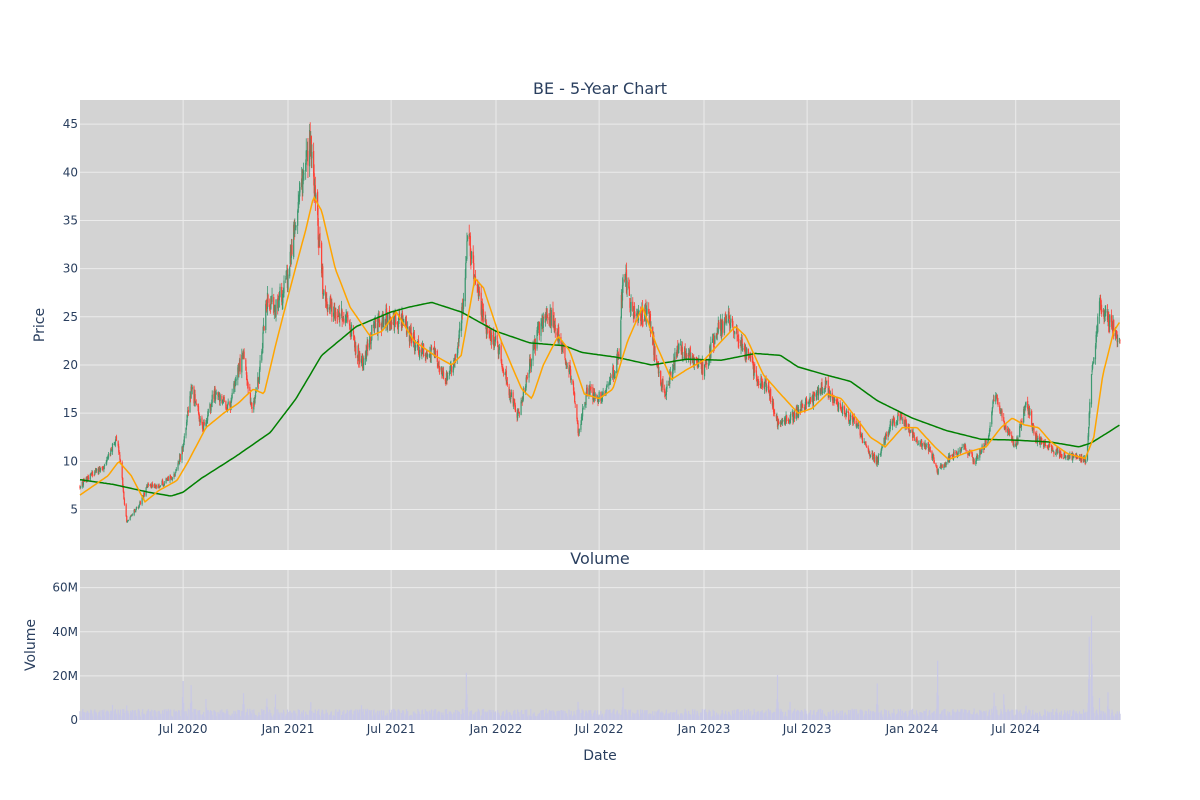 Image resolution: width=1200 pixels, height=800 pixels. Describe the element at coordinates (74, 720) in the screenshot. I see `volume-y-tick-label: 0` at that location.